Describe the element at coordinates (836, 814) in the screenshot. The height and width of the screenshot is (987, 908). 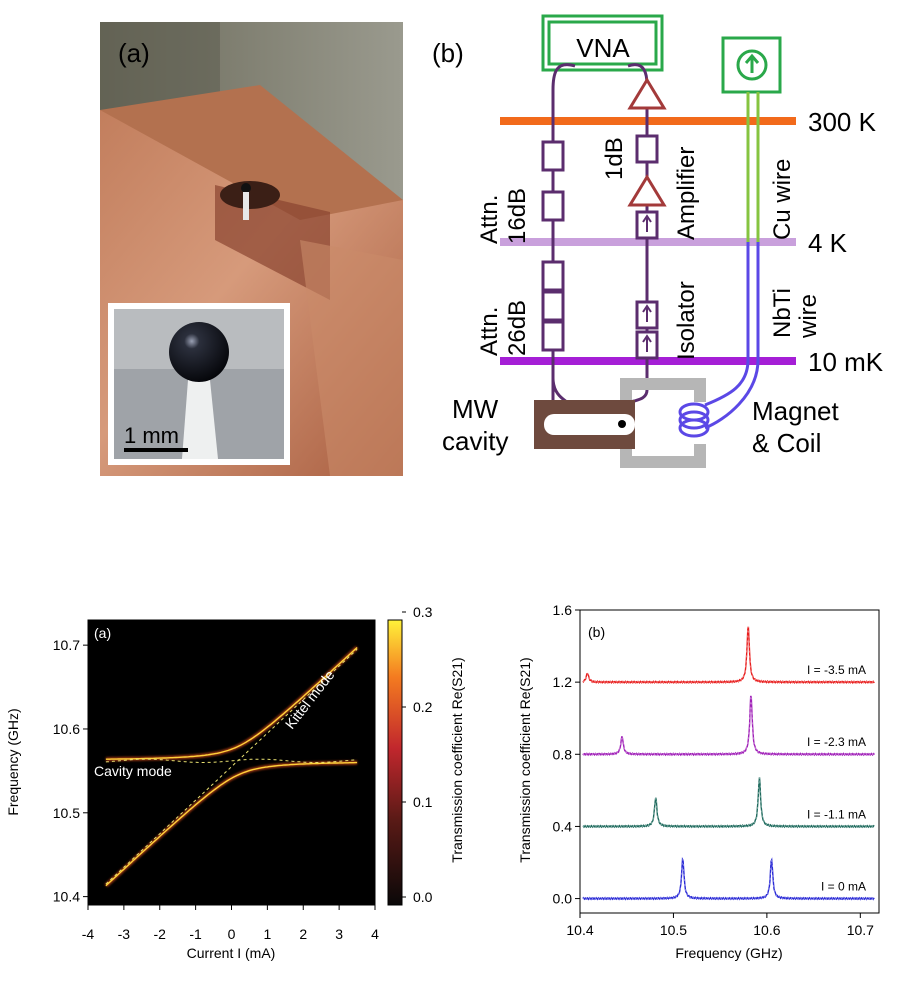
I see `spectrum-label-1: I = -1.1 mA` at that location.